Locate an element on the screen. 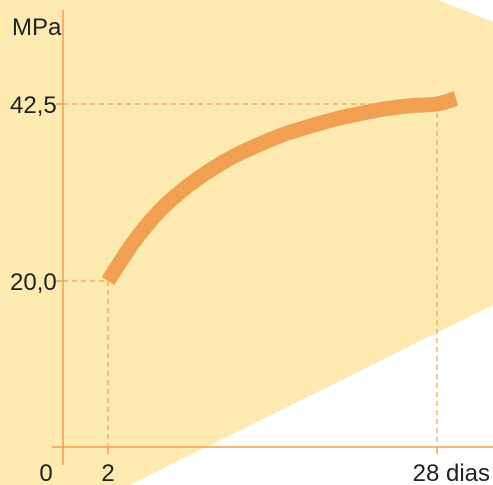 This screenshot has width=493, height=485. x-tick-label: 2 is located at coordinates (107, 472).